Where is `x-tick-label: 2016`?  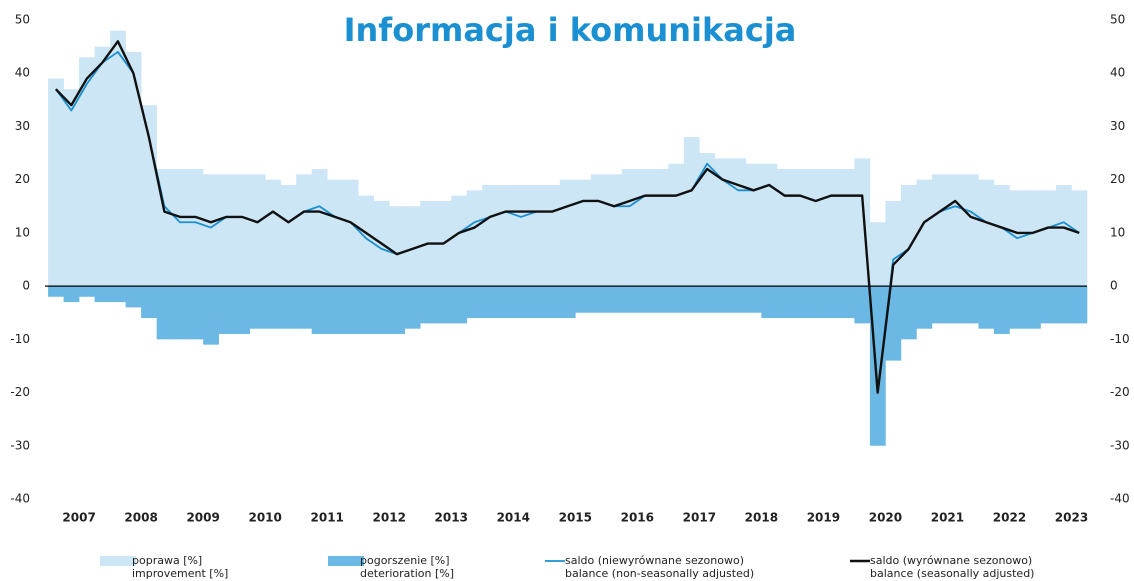 x-tick-label: 2016 is located at coordinates (637, 518).